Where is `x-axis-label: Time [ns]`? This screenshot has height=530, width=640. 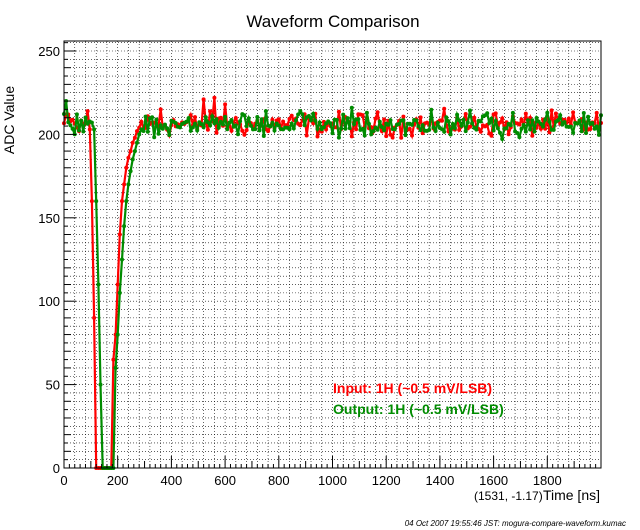
x-axis-label: Time [ns] is located at coordinates (571, 495).